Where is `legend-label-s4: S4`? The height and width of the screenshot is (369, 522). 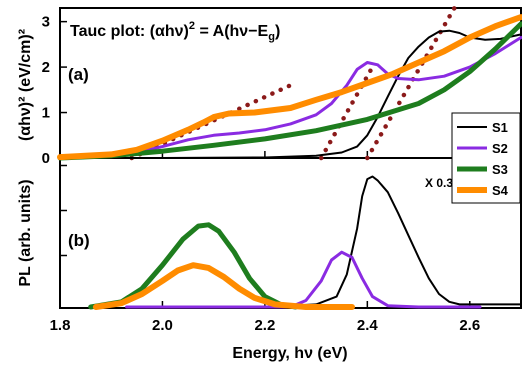 legend-label-s4: S4 is located at coordinates (500, 190).